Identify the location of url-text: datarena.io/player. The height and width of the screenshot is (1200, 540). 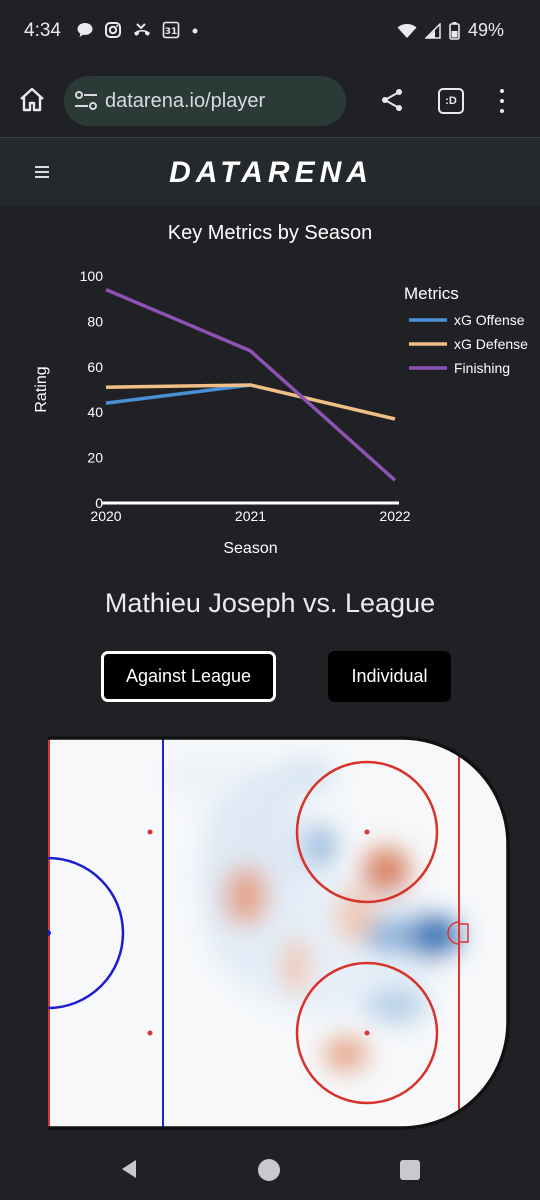
(185, 101).